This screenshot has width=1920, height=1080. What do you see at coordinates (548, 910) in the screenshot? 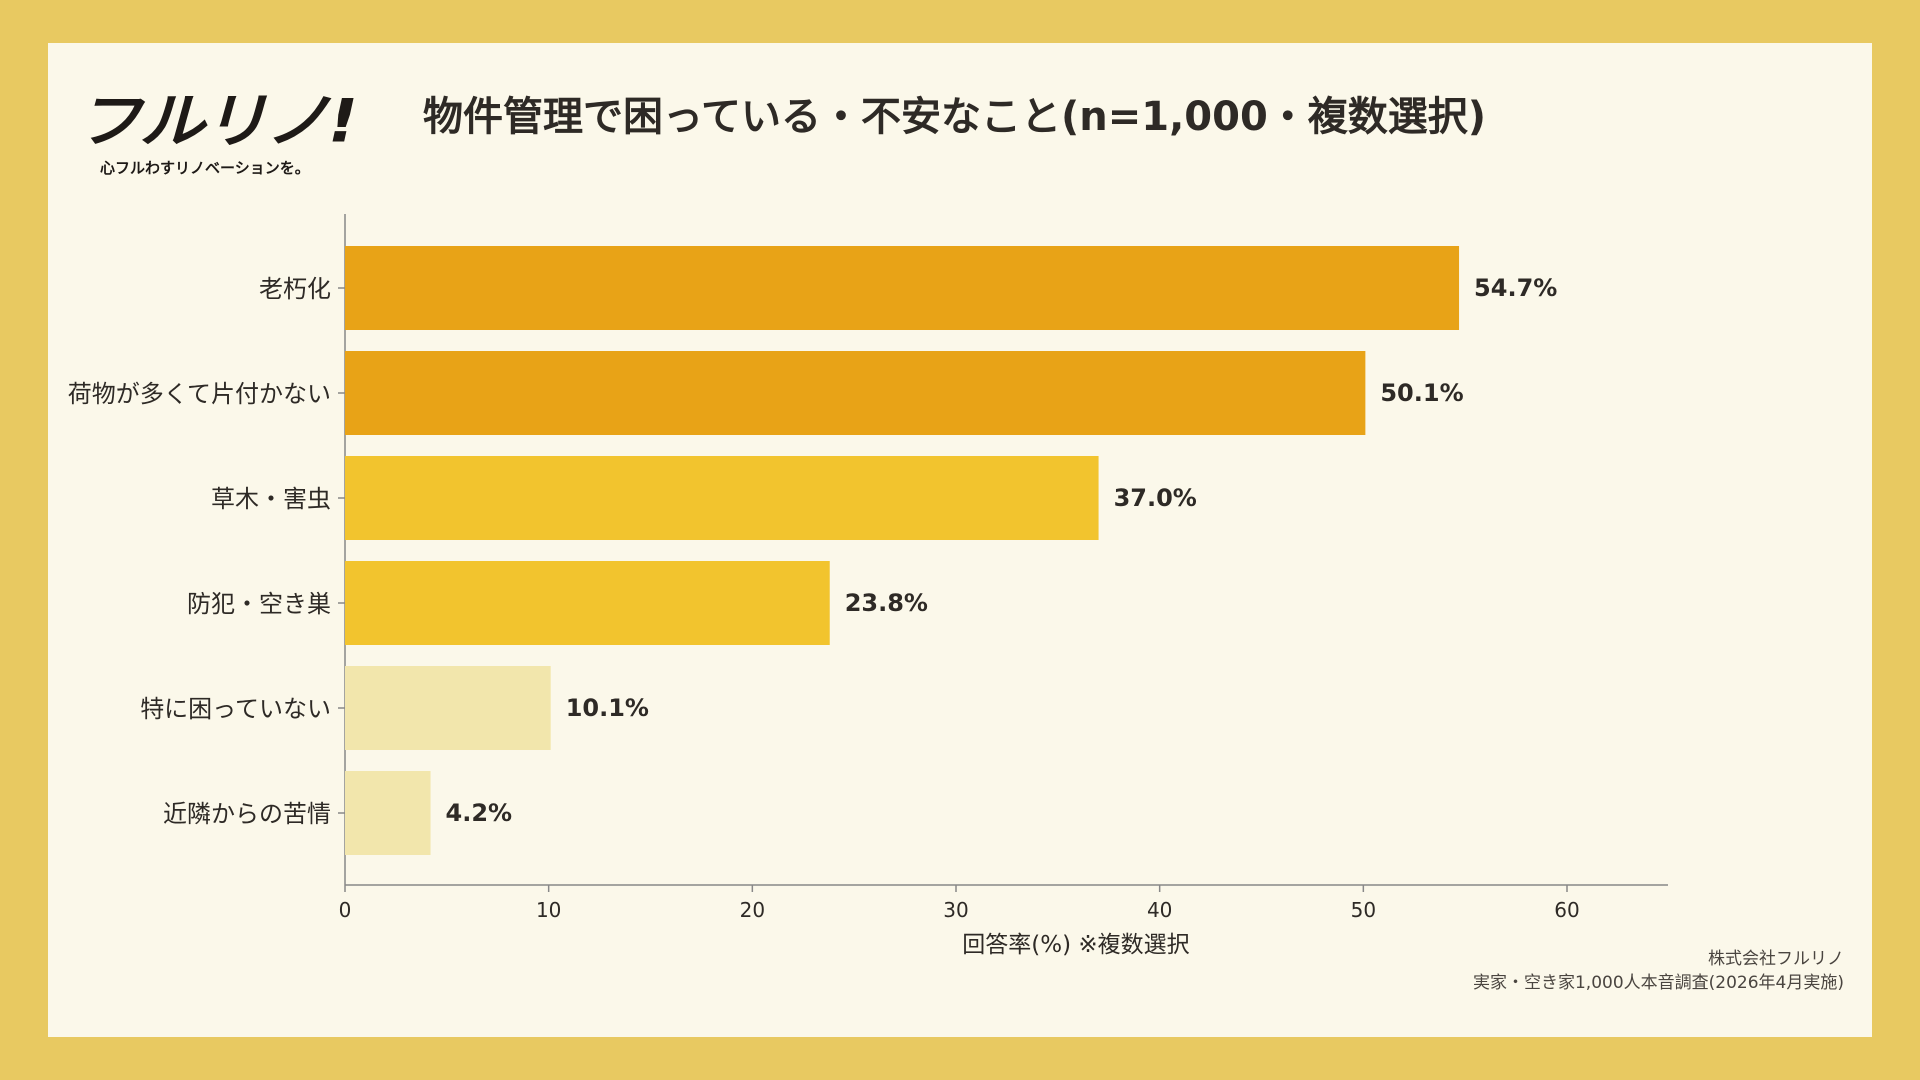
I see `x-tick-label: 10` at bounding box center [548, 910].